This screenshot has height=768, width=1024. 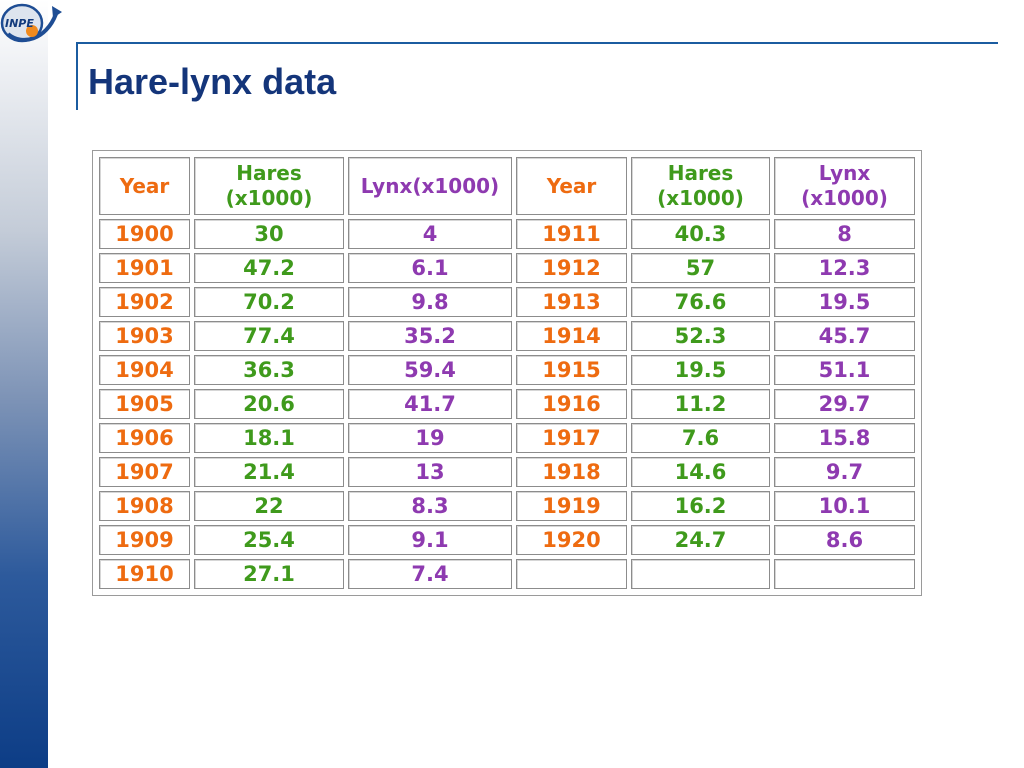 I want to click on cell-lynx: 4, so click(x=430, y=234).